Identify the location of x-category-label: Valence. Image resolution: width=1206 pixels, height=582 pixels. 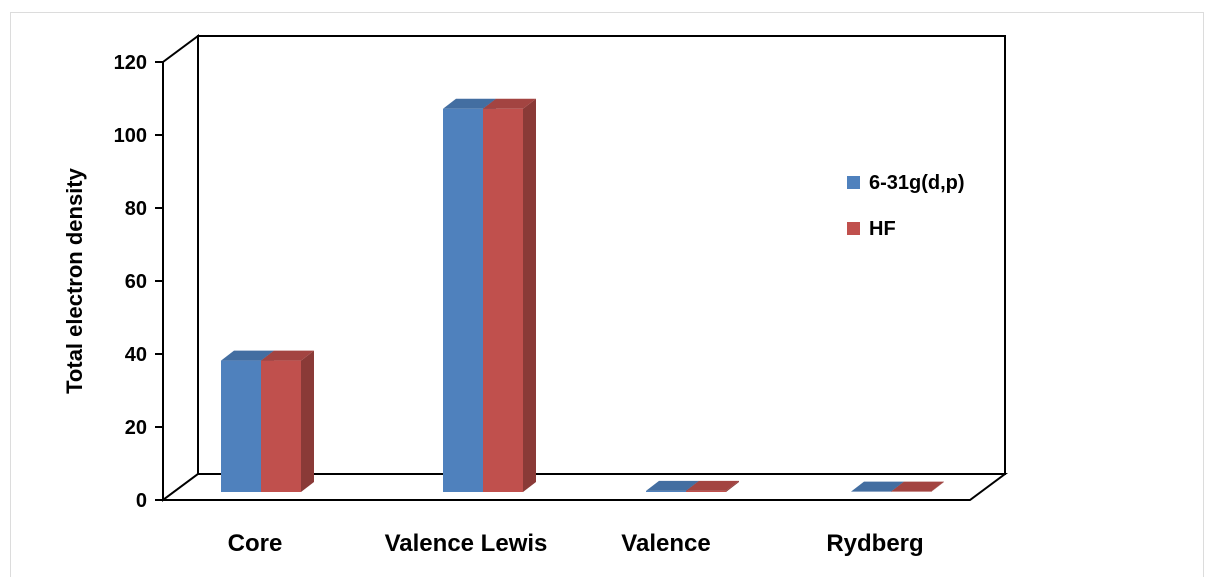
(665, 543).